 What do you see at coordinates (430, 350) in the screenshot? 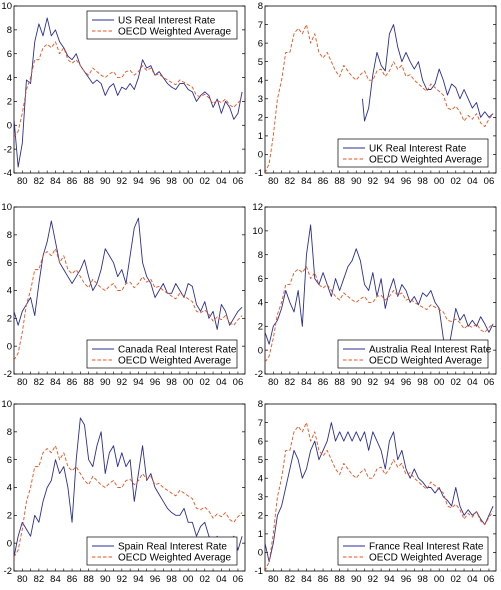
I see `legend-label: Australia Real Interest Rate` at bounding box center [430, 350].